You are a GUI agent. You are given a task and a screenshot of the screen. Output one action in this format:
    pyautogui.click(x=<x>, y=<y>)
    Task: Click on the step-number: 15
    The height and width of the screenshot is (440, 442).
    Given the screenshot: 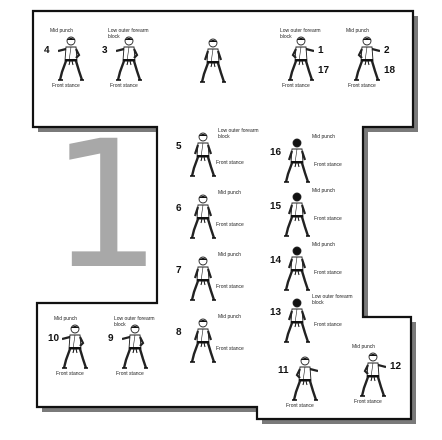 What is the action you would take?
    pyautogui.click(x=276, y=206)
    